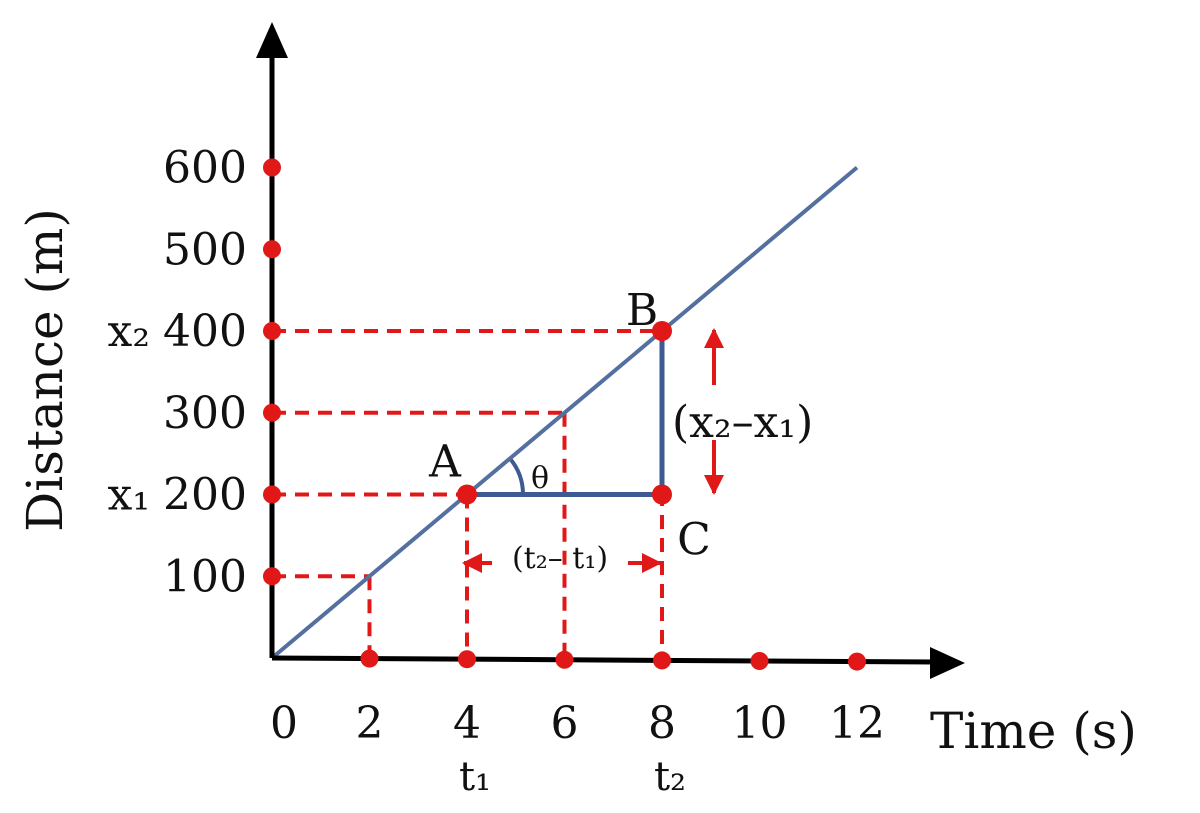  I want to click on point-marker-A, so click(467, 494).